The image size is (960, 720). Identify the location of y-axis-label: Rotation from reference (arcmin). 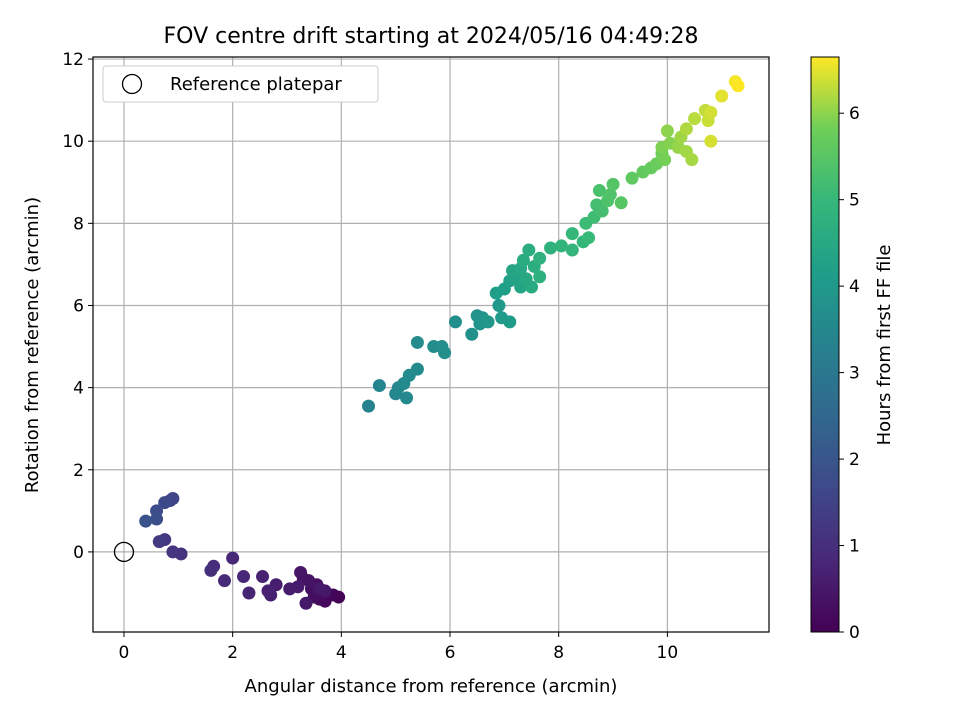
(32, 345).